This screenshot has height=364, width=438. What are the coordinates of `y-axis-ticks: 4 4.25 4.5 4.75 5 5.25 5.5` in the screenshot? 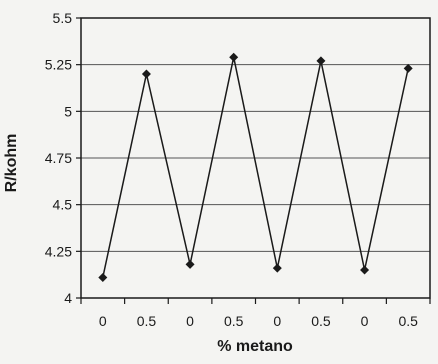 It's located at (63, 158).